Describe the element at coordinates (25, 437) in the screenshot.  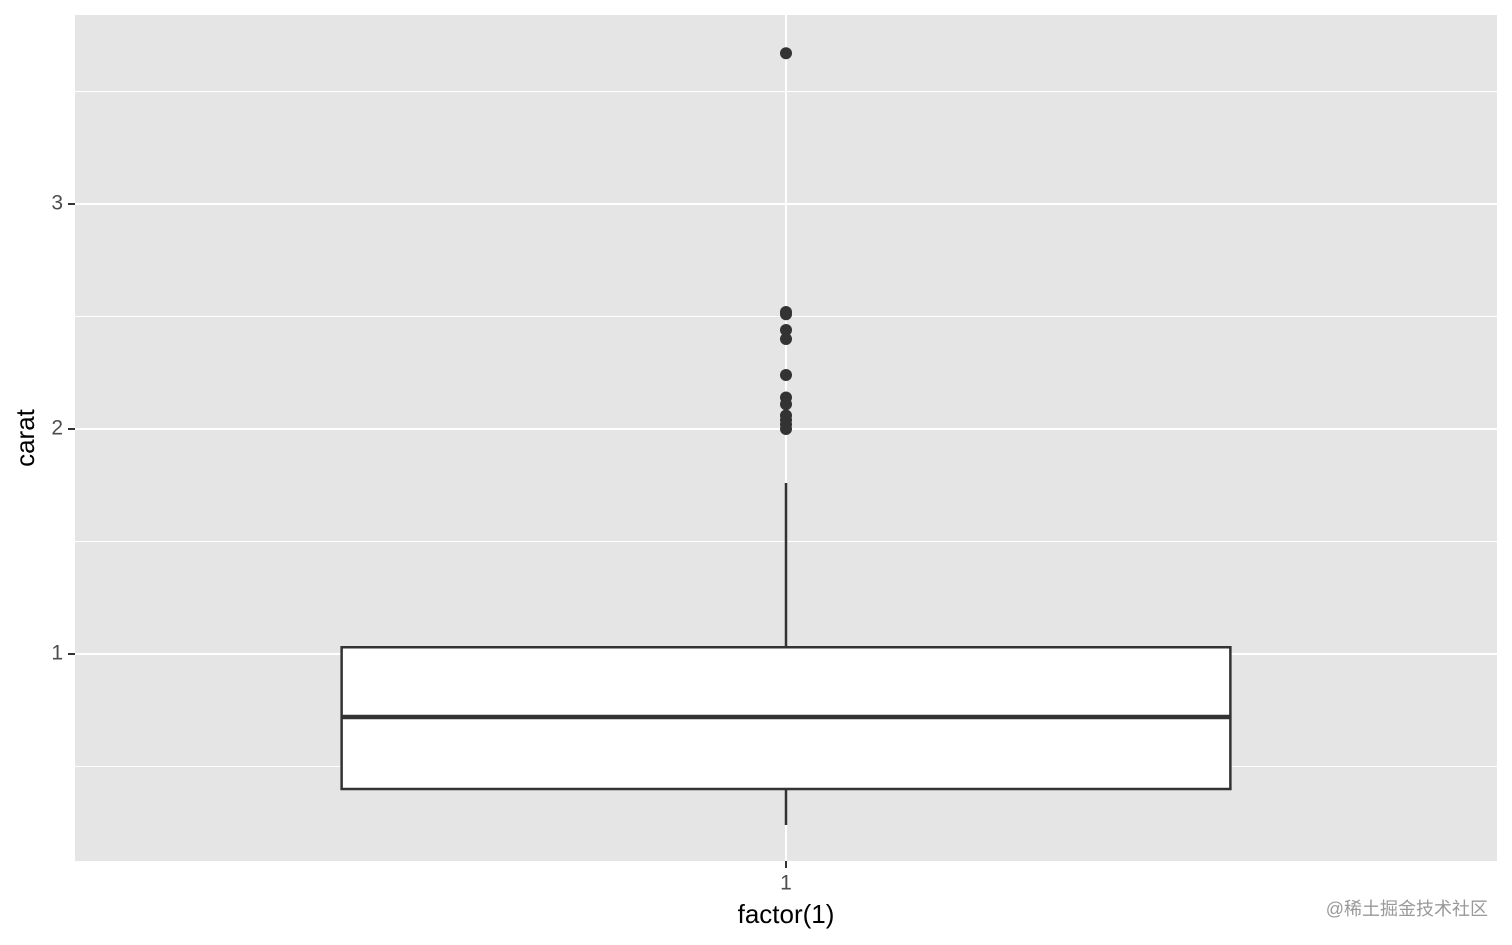
I see `y-axis-title: carat` at that location.